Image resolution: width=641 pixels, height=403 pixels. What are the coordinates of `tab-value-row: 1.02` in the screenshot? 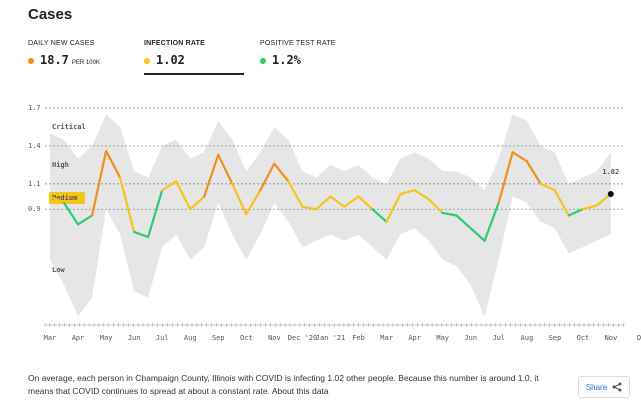 It's located at (194, 60).